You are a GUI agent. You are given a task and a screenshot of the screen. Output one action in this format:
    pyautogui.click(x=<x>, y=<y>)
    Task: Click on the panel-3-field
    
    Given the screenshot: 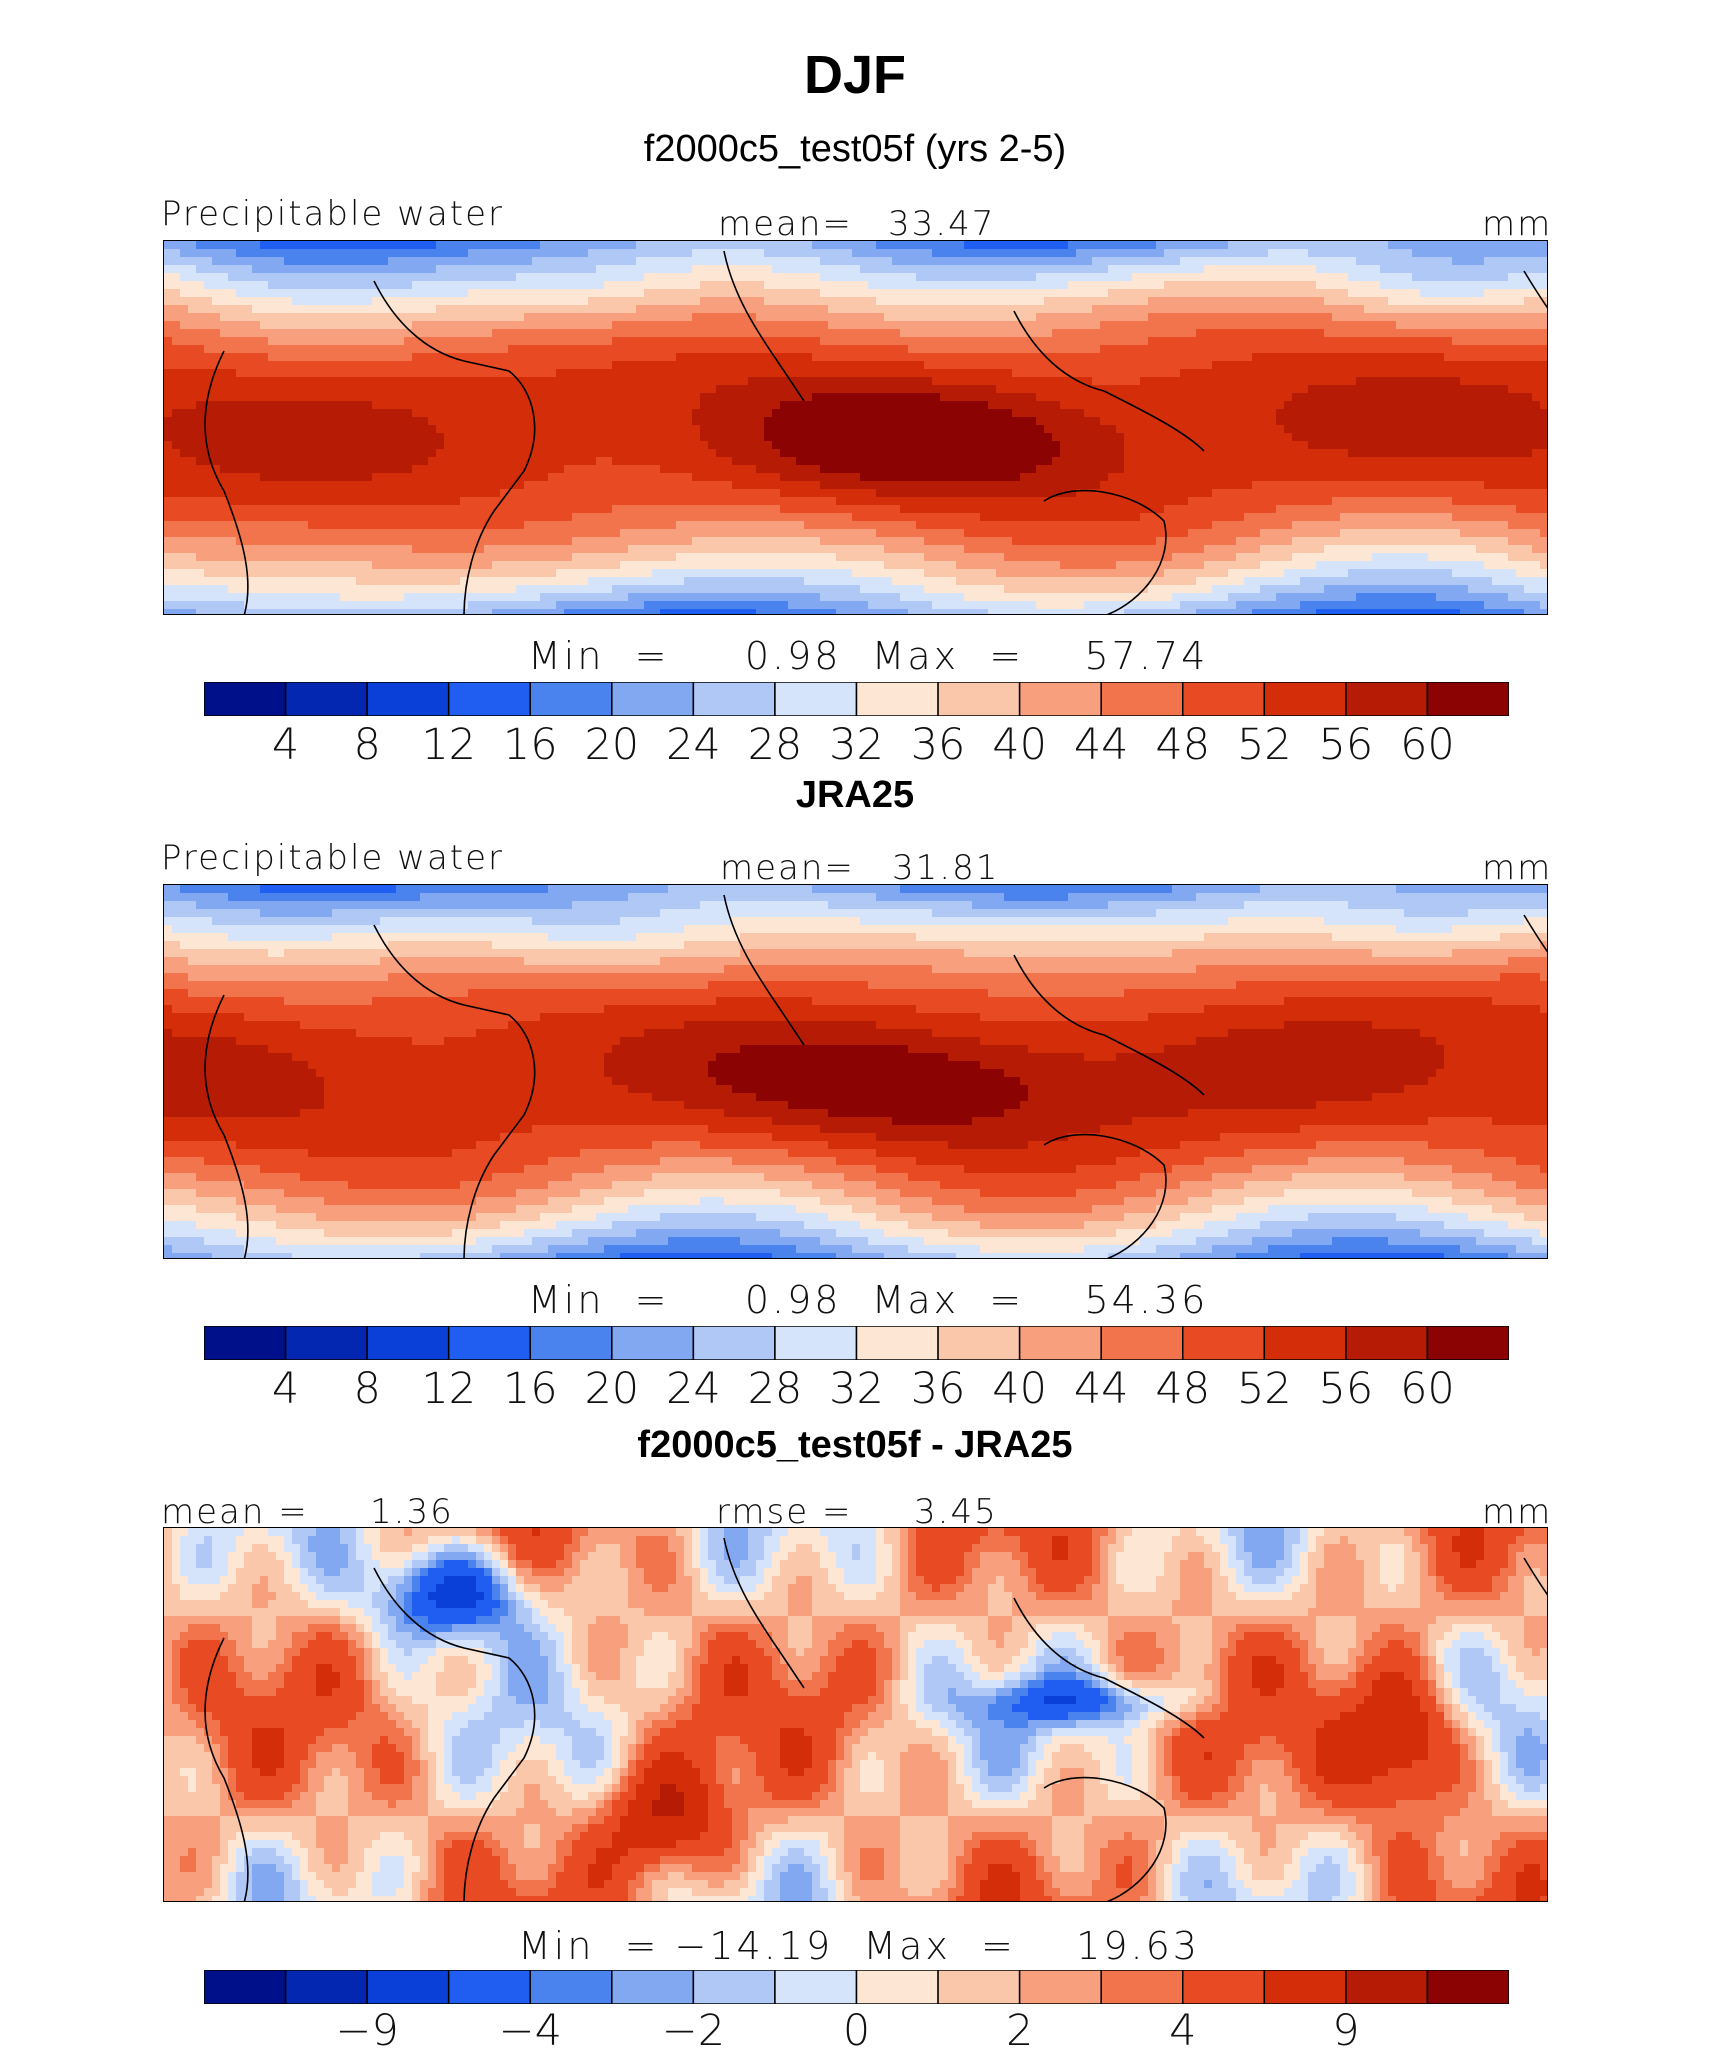 What is the action you would take?
    pyautogui.click(x=855, y=1714)
    